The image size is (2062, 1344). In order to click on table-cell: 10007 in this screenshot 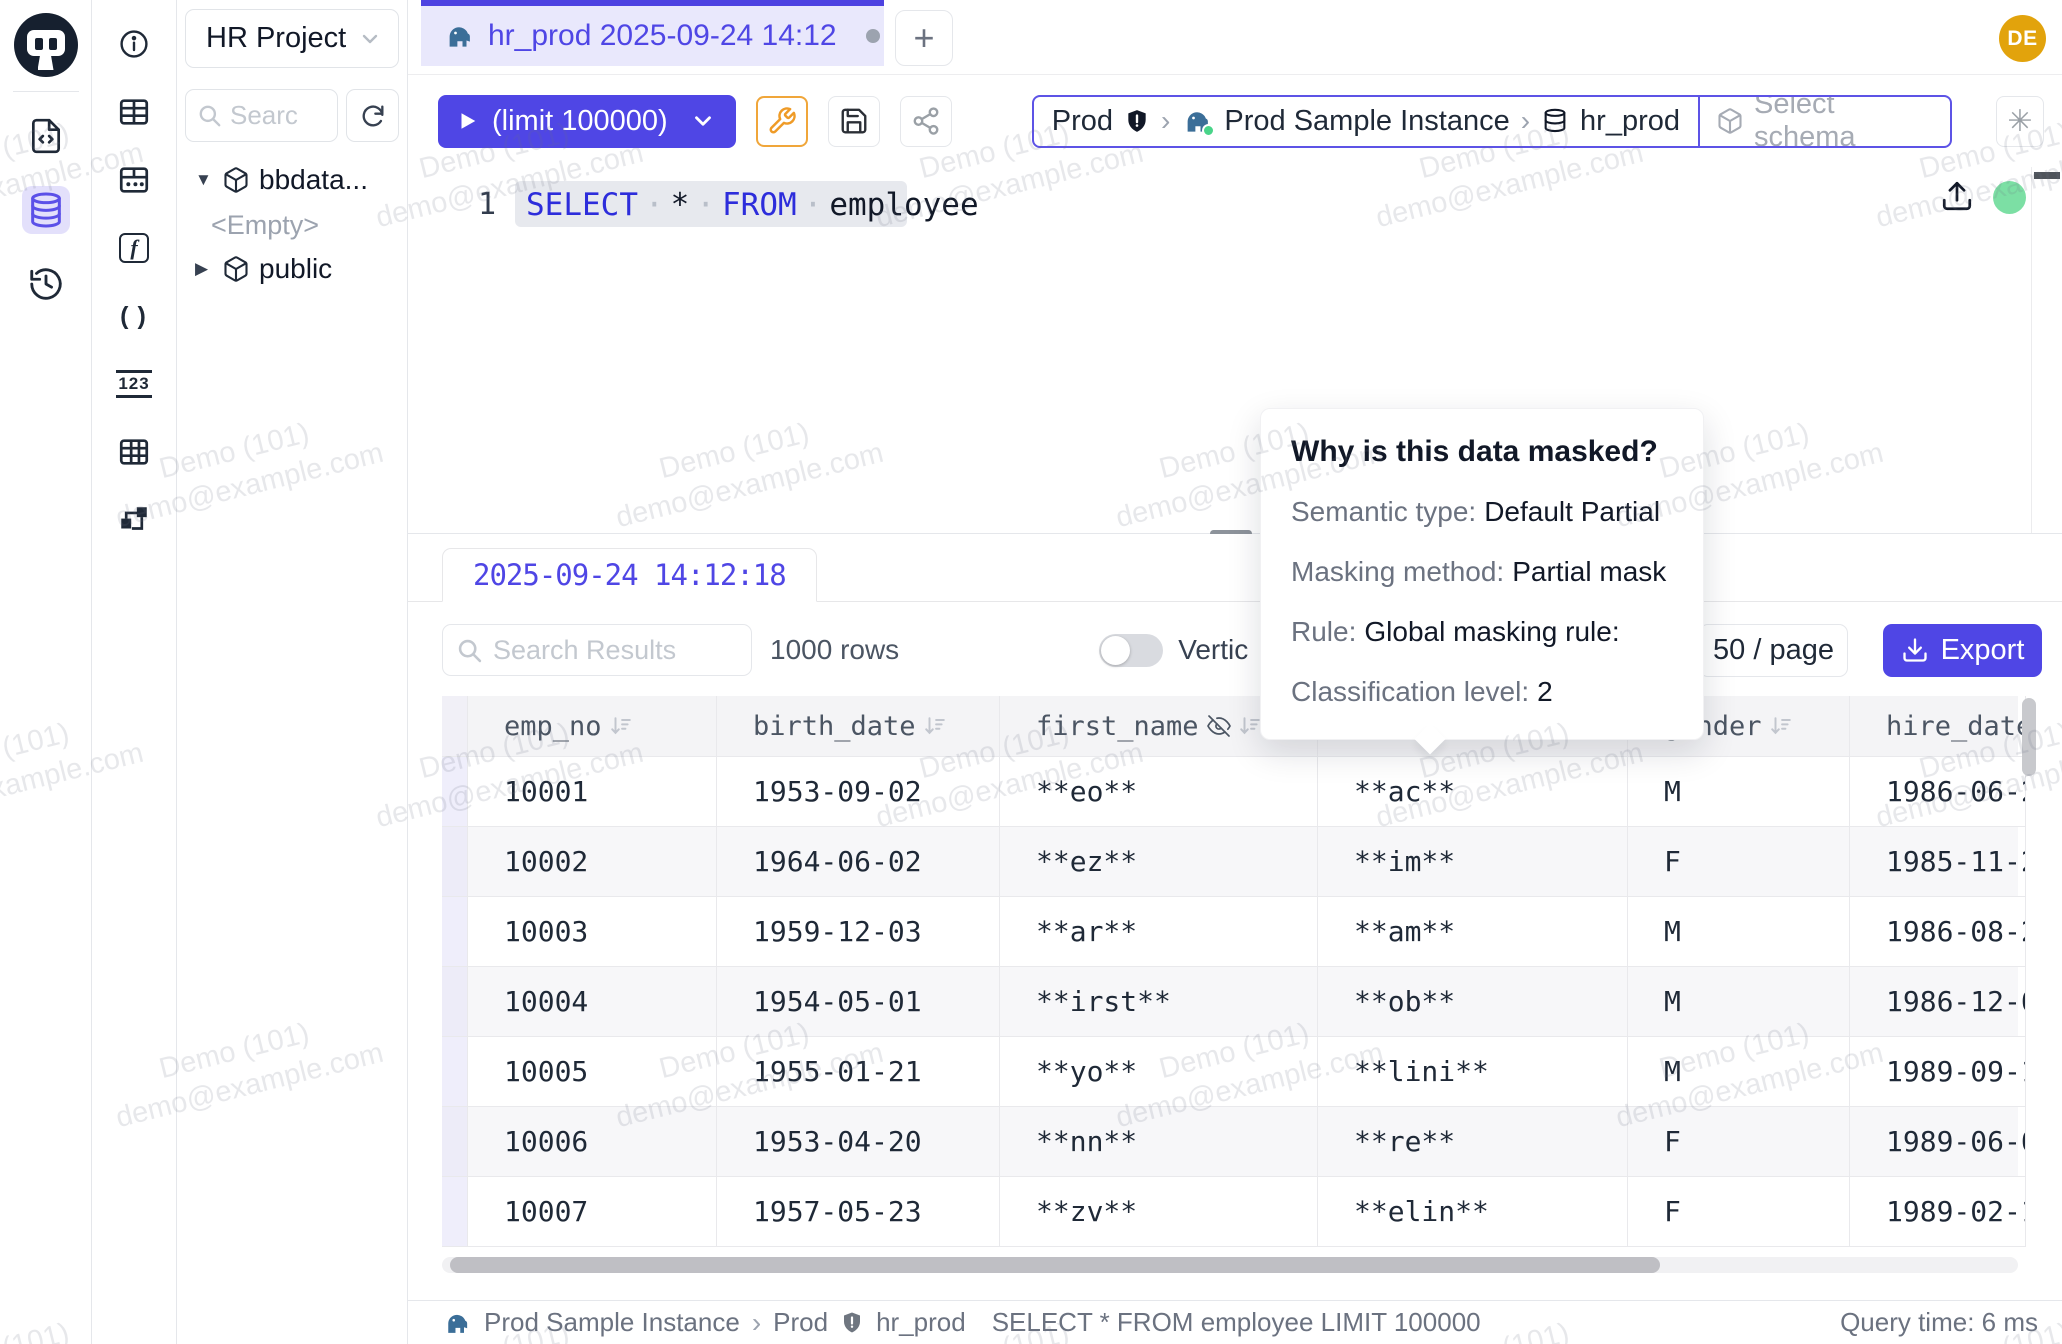, I will do `click(592, 1212)`.